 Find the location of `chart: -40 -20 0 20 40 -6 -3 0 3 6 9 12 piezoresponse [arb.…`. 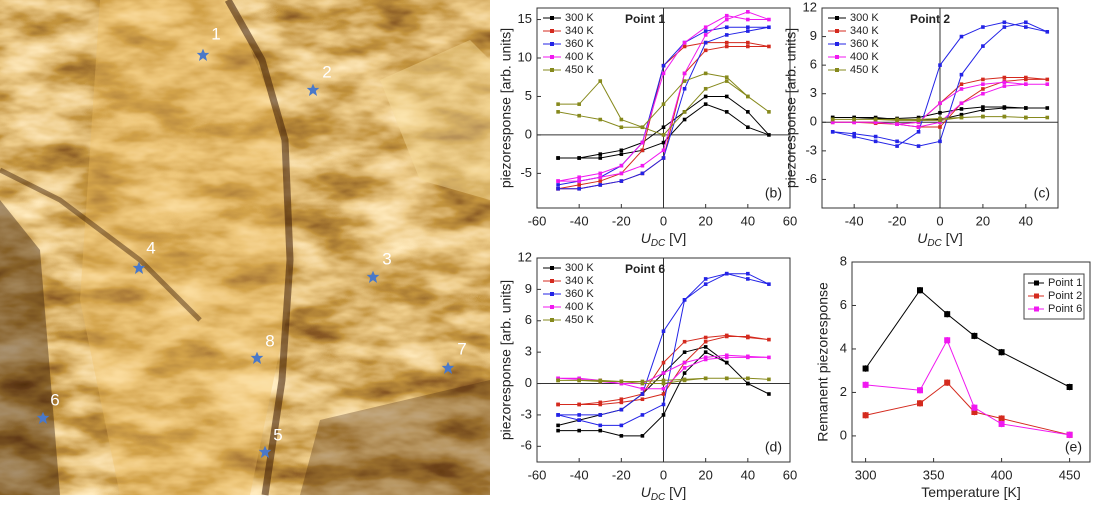

chart: -40 -20 0 20 40 -6 -3 0 3 6 9 12 piezoresponse [arb.… is located at coordinates (921, 124).